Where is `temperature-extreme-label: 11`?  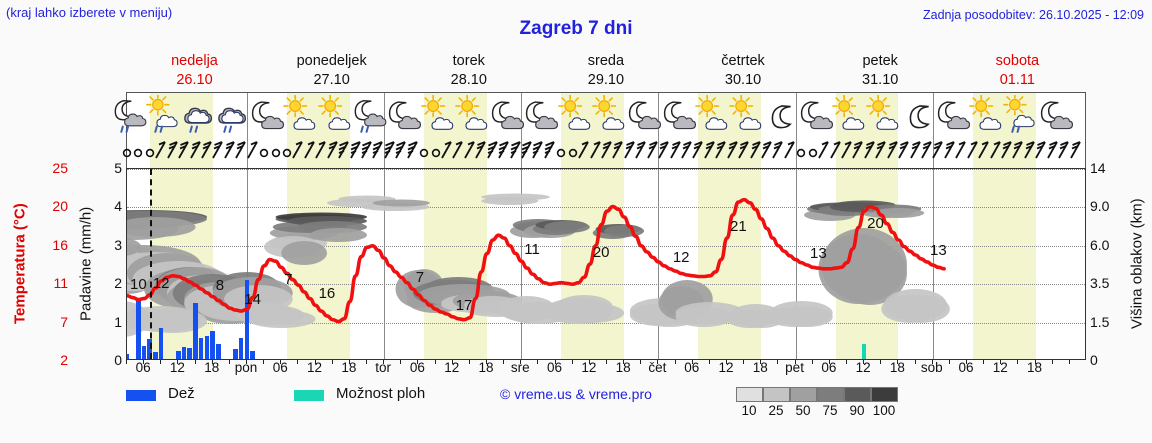 temperature-extreme-label: 11 is located at coordinates (532, 250).